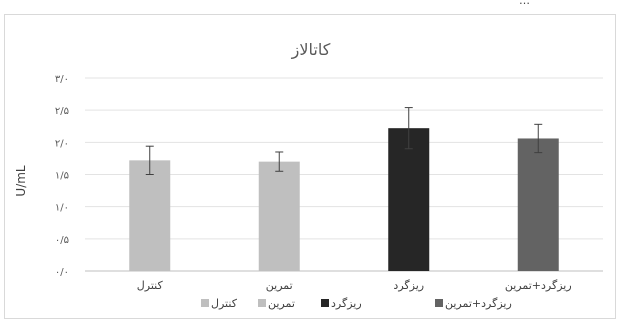 Image resolution: width=619 pixels, height=323 pixels. What do you see at coordinates (311, 50) in the screenshot?
I see `chart-title: کاتالاز` at bounding box center [311, 50].